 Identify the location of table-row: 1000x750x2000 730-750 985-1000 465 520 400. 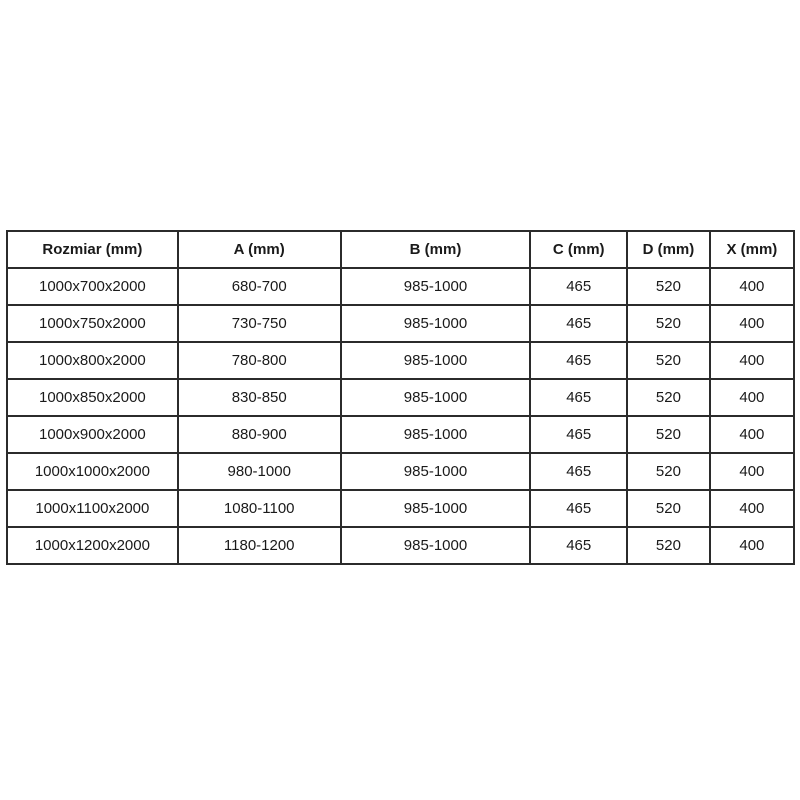
(401, 323).